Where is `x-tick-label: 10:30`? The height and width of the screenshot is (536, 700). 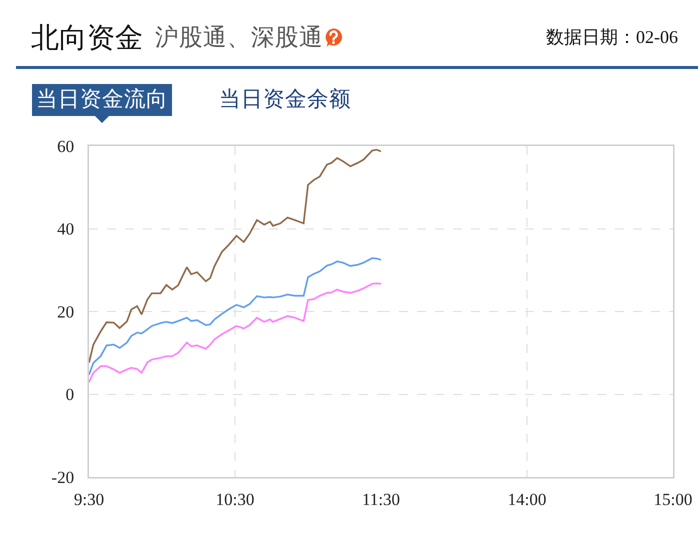
x-tick-label: 10:30 is located at coordinates (235, 499).